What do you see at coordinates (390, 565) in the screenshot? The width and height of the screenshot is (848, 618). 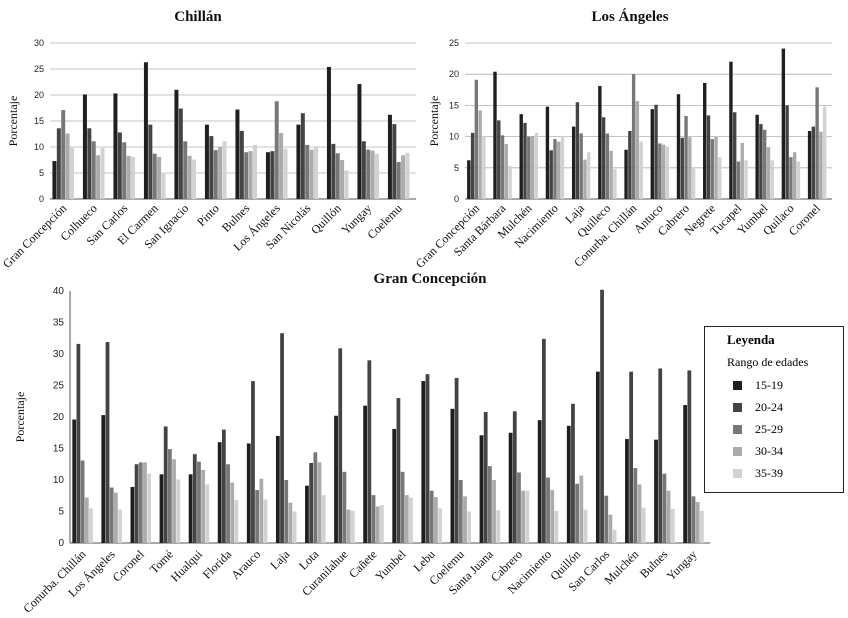 I see `x-tick-label: Yumbel` at bounding box center [390, 565].